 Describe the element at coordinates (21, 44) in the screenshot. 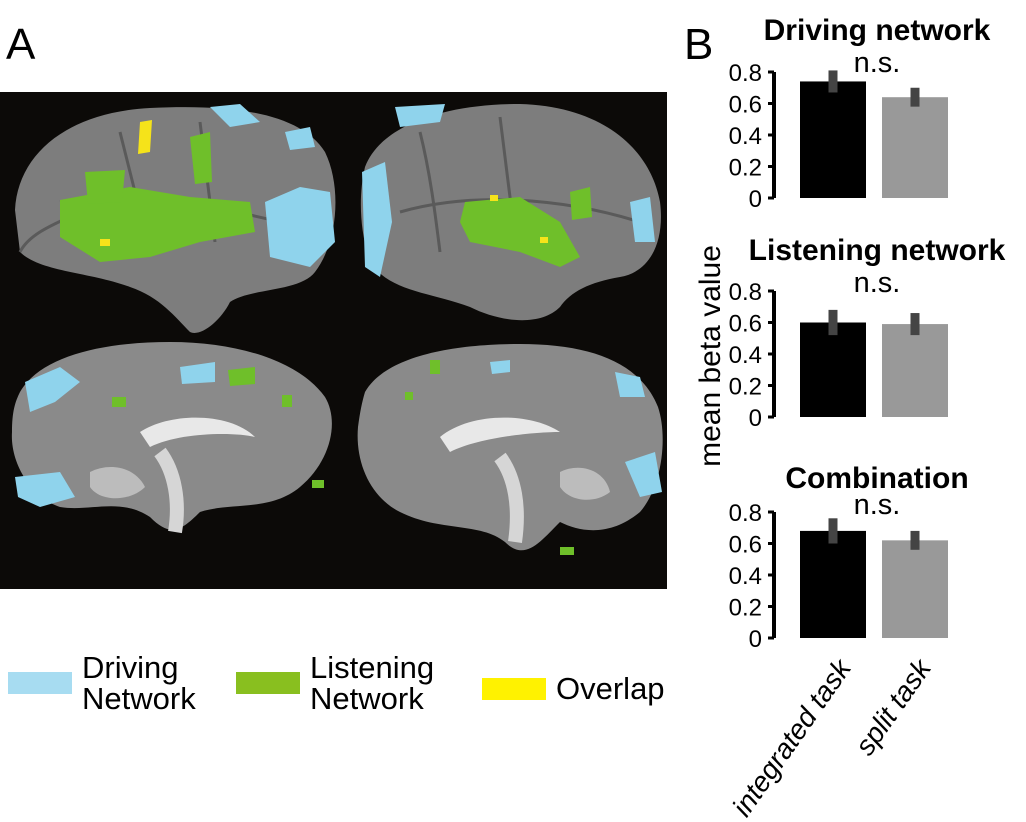

I see `panel-a-label: A` at that location.